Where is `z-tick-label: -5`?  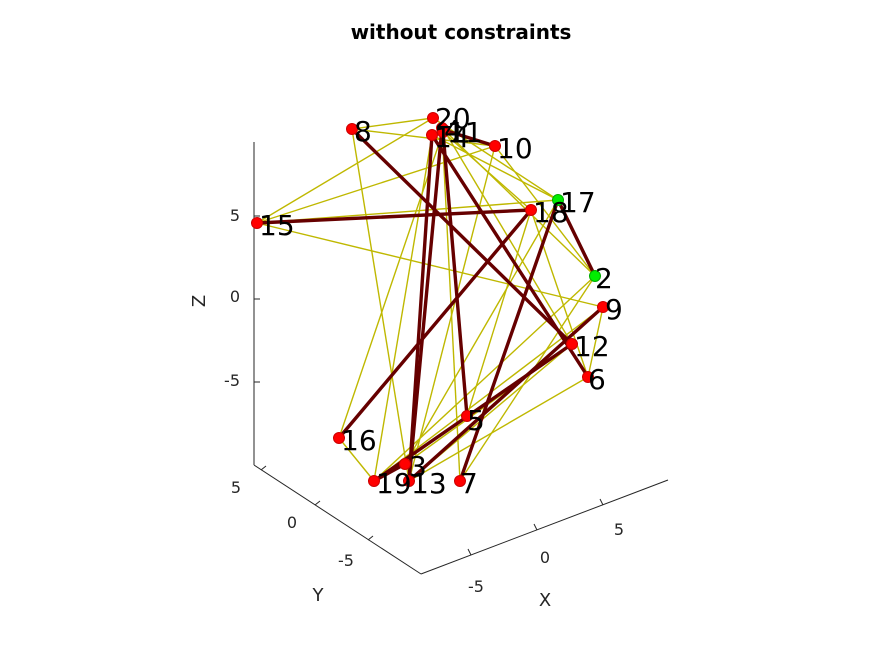
z-tick-label: -5 is located at coordinates (232, 380).